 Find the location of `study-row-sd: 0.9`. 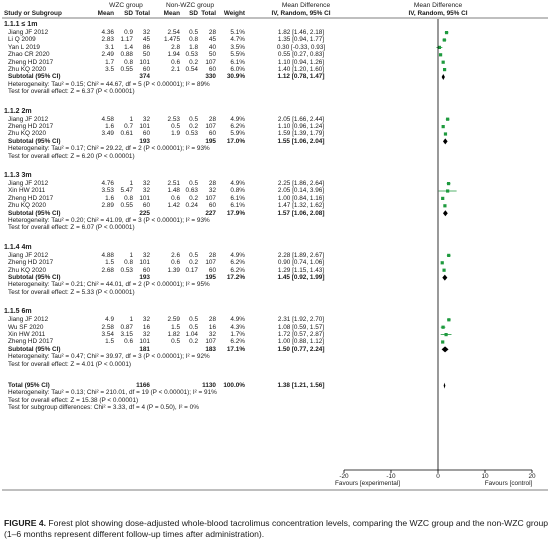

study-row-sd: 0.9 is located at coordinates (128, 32).